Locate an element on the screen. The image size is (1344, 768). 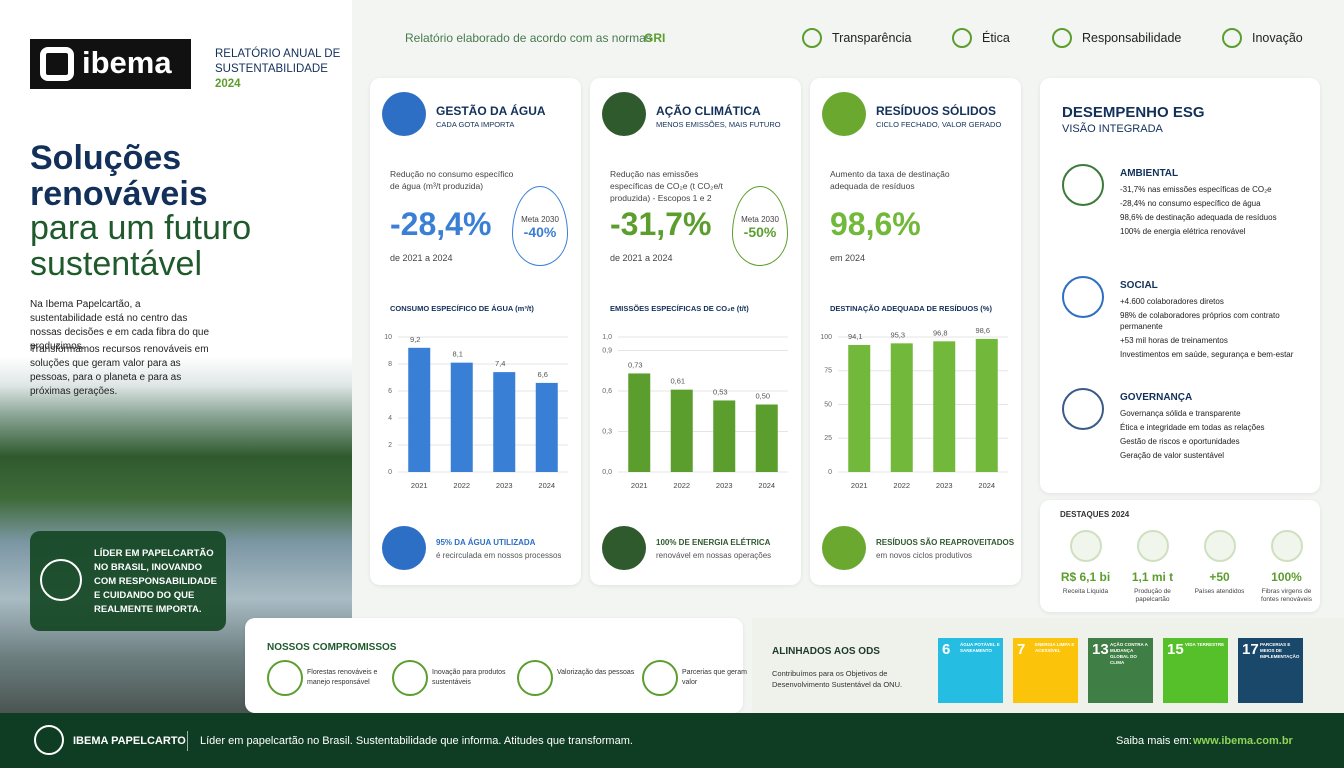
kpi-value: 98,6% is located at coordinates (875, 224).